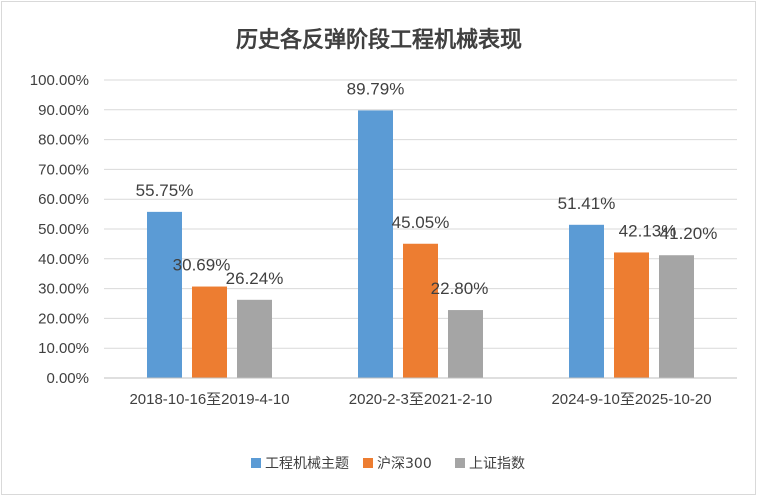 The image size is (759, 498). I want to click on legend: 工程机械主题 沪深300 上证指数, so click(388, 464).